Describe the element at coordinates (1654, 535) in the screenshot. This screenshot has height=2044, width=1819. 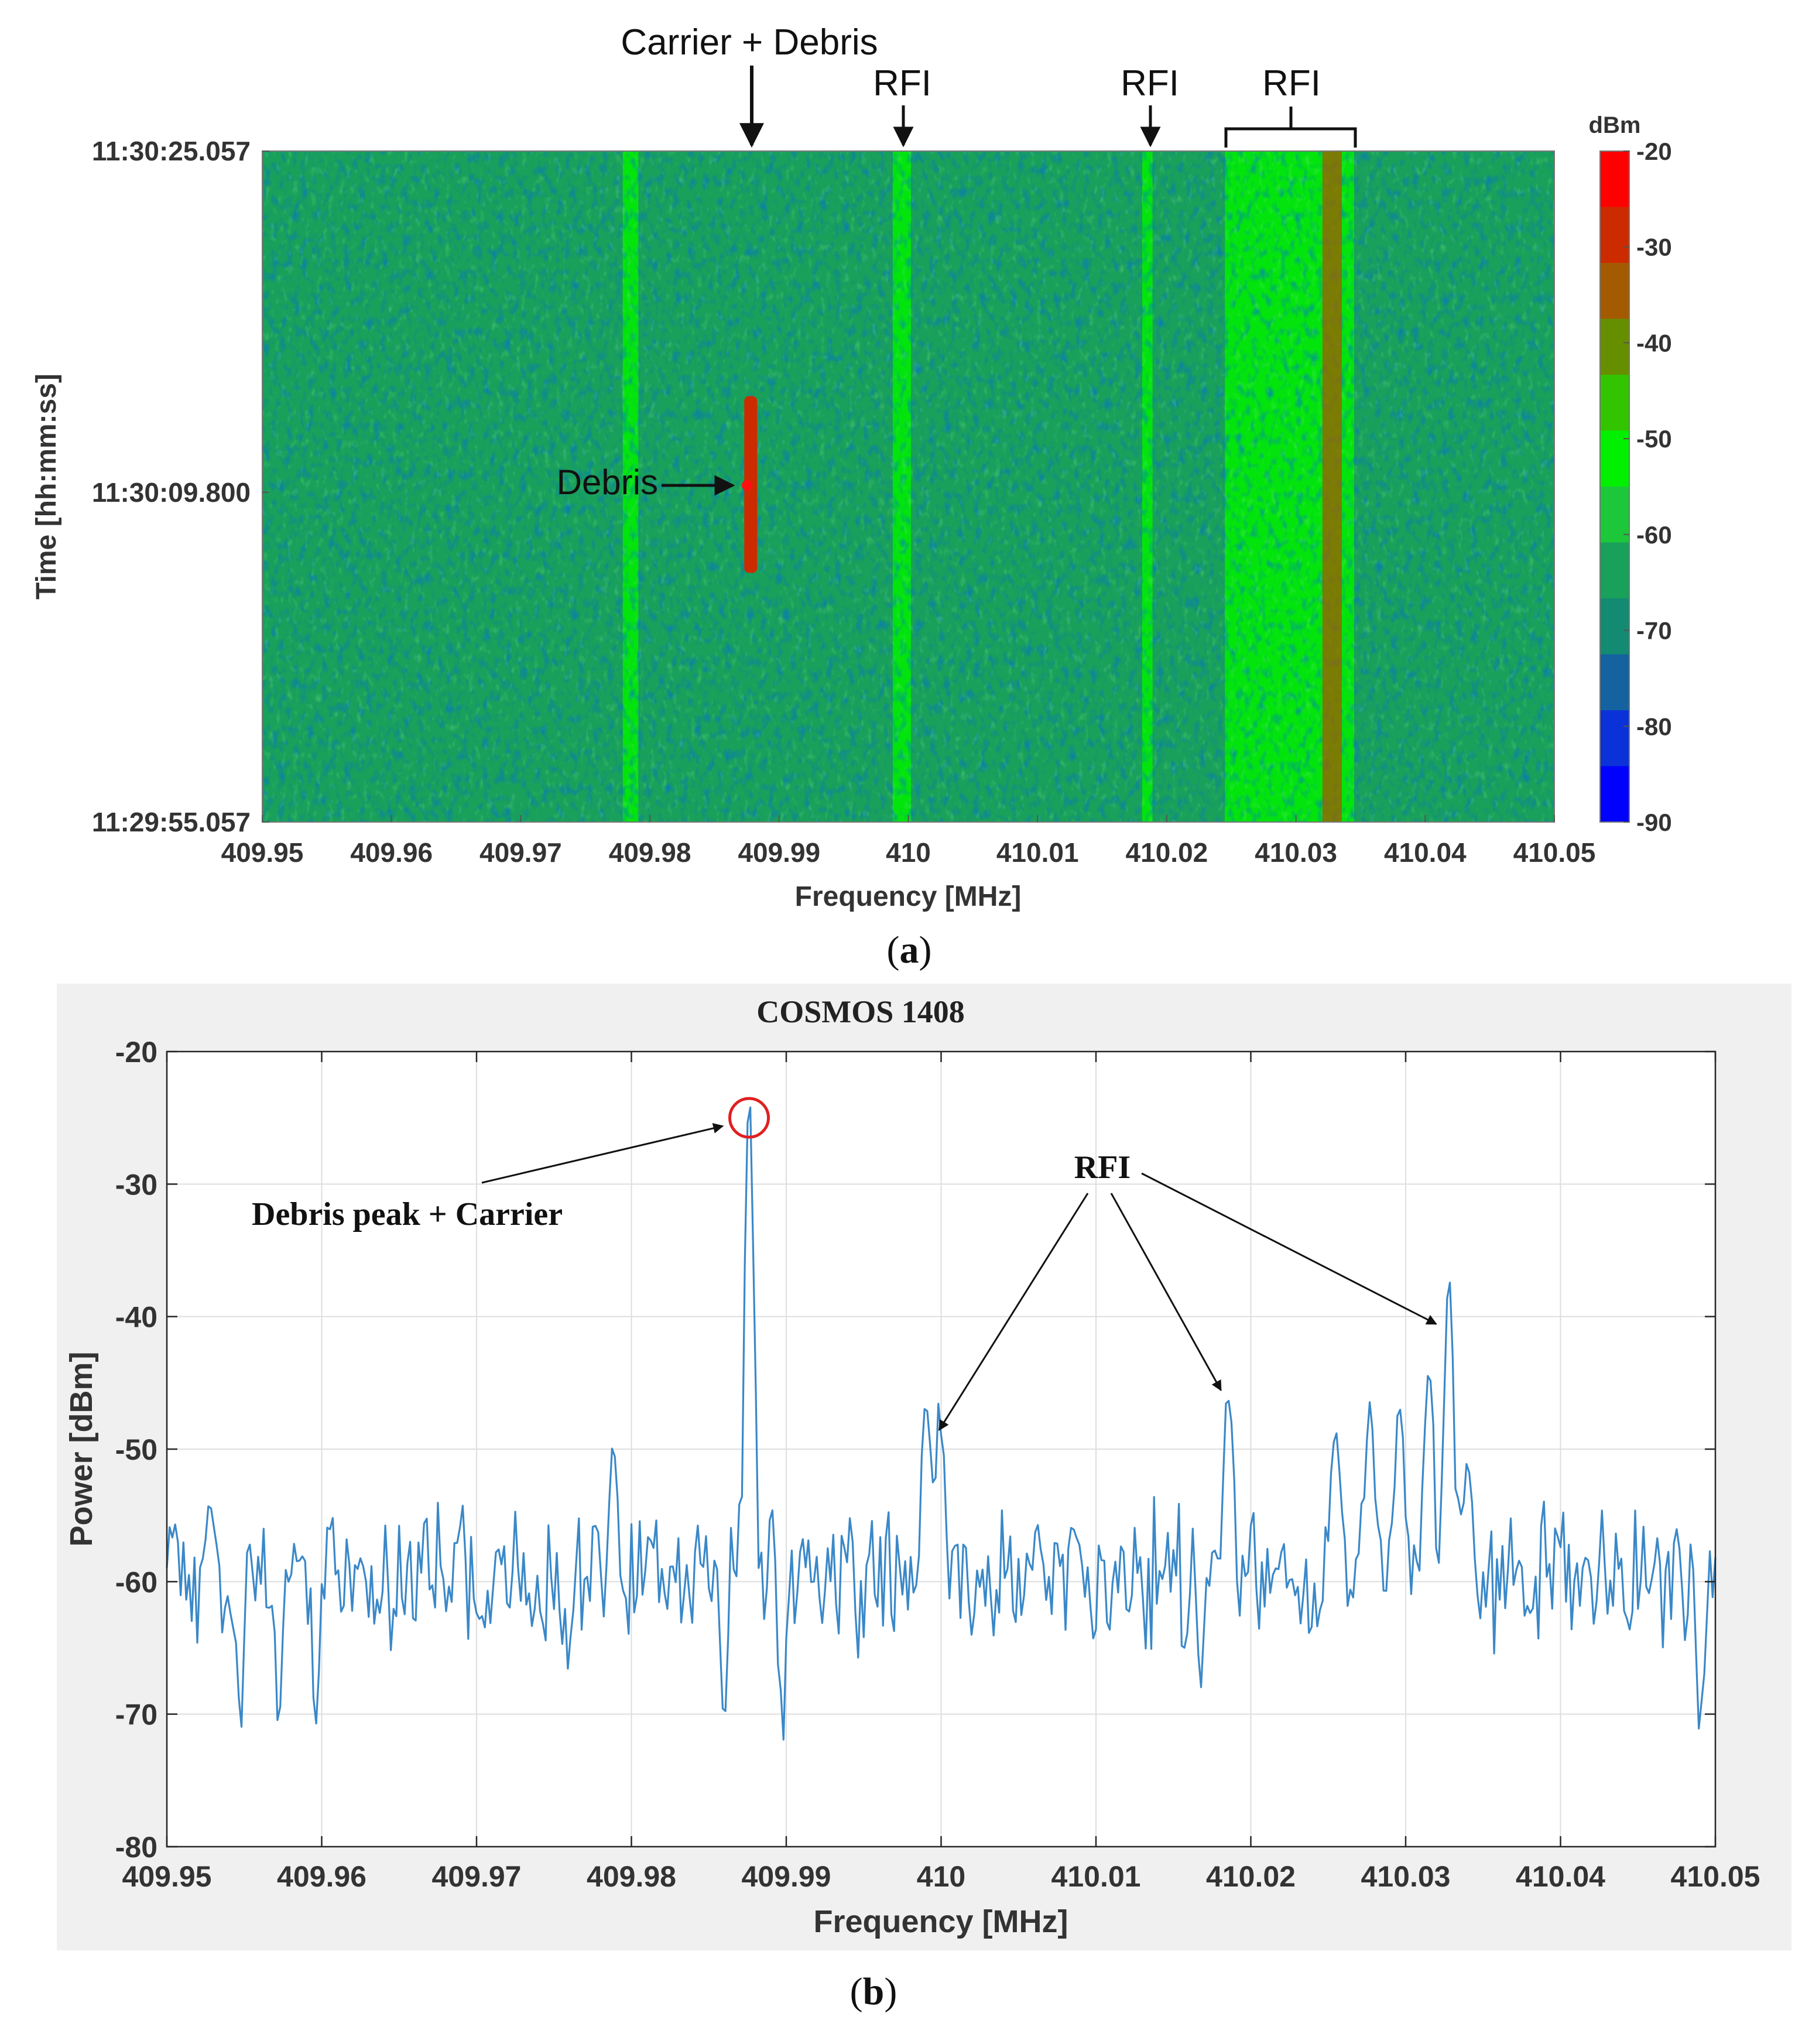
I see `colorbar-tick-label: -60` at that location.